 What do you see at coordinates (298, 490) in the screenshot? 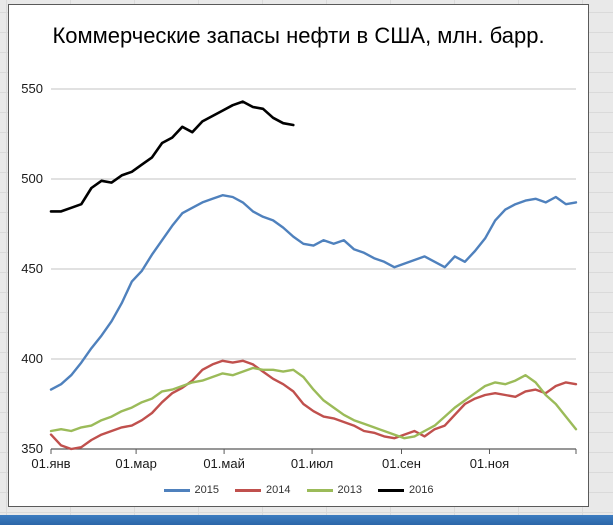
I see `chart-legend: 2015 2014 2013 2016` at bounding box center [298, 490].